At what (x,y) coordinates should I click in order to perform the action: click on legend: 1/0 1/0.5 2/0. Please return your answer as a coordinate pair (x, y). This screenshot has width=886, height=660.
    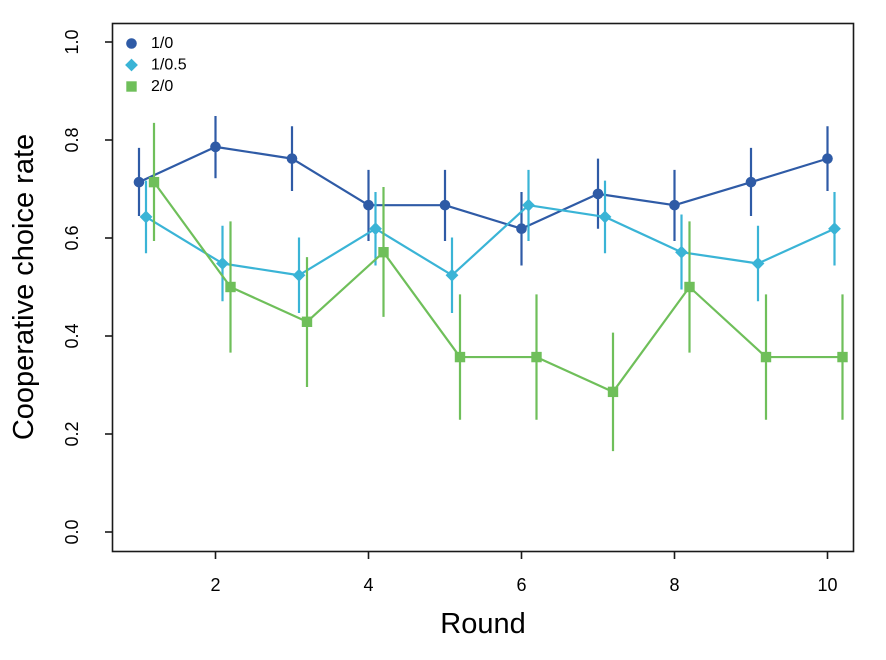
    Looking at the image, I should click on (156, 65).